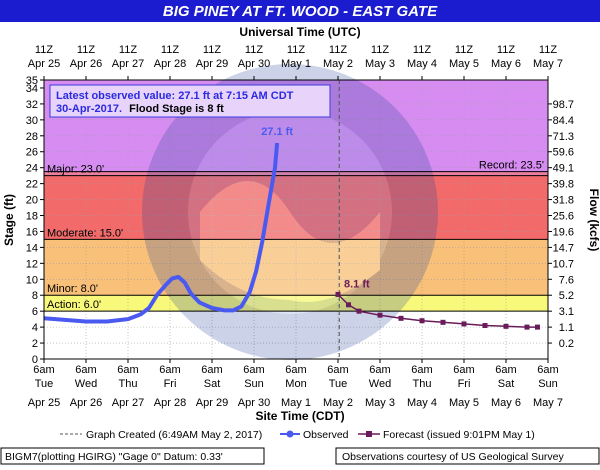 The width and height of the screenshot is (600, 470). I want to click on left-tick-label: 6, so click(35, 312).